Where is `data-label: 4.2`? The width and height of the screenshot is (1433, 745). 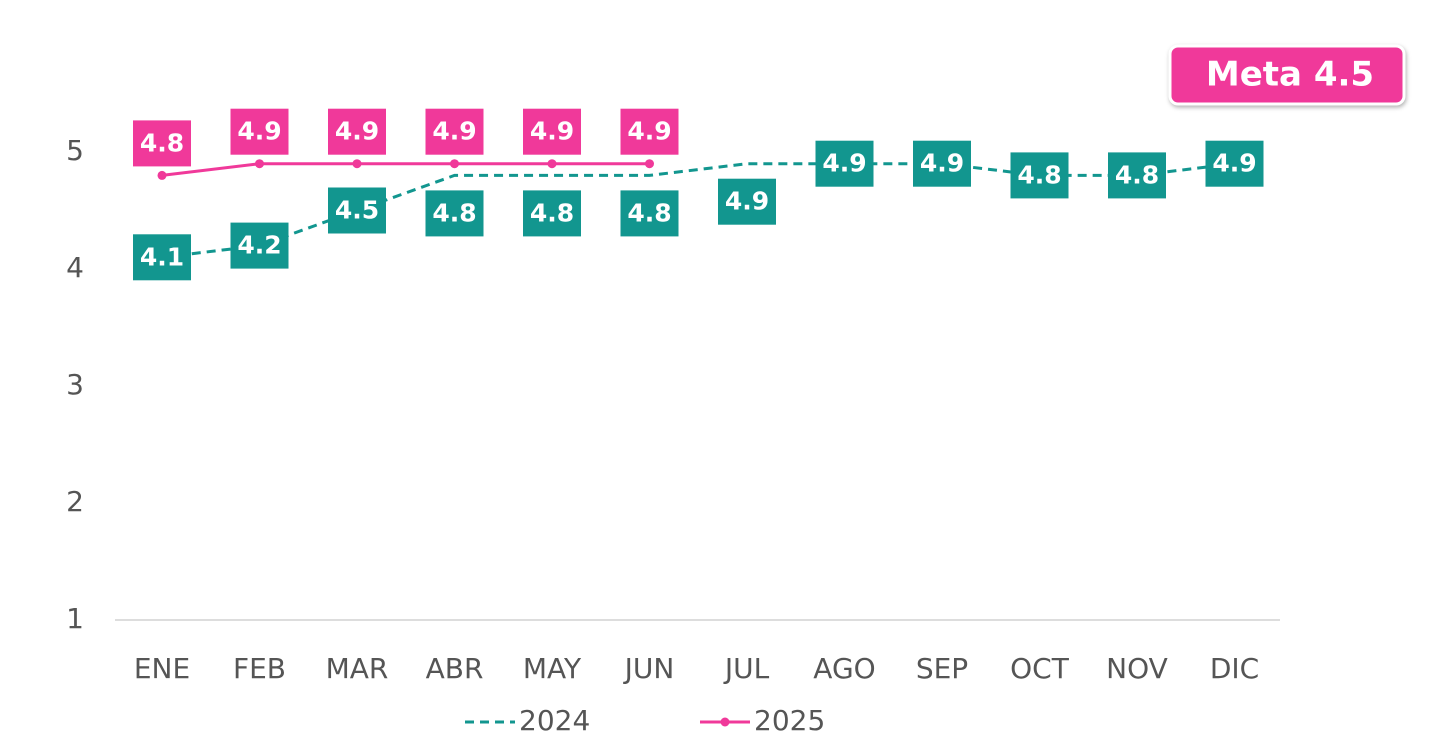
data-label: 4.2 is located at coordinates (259, 245).